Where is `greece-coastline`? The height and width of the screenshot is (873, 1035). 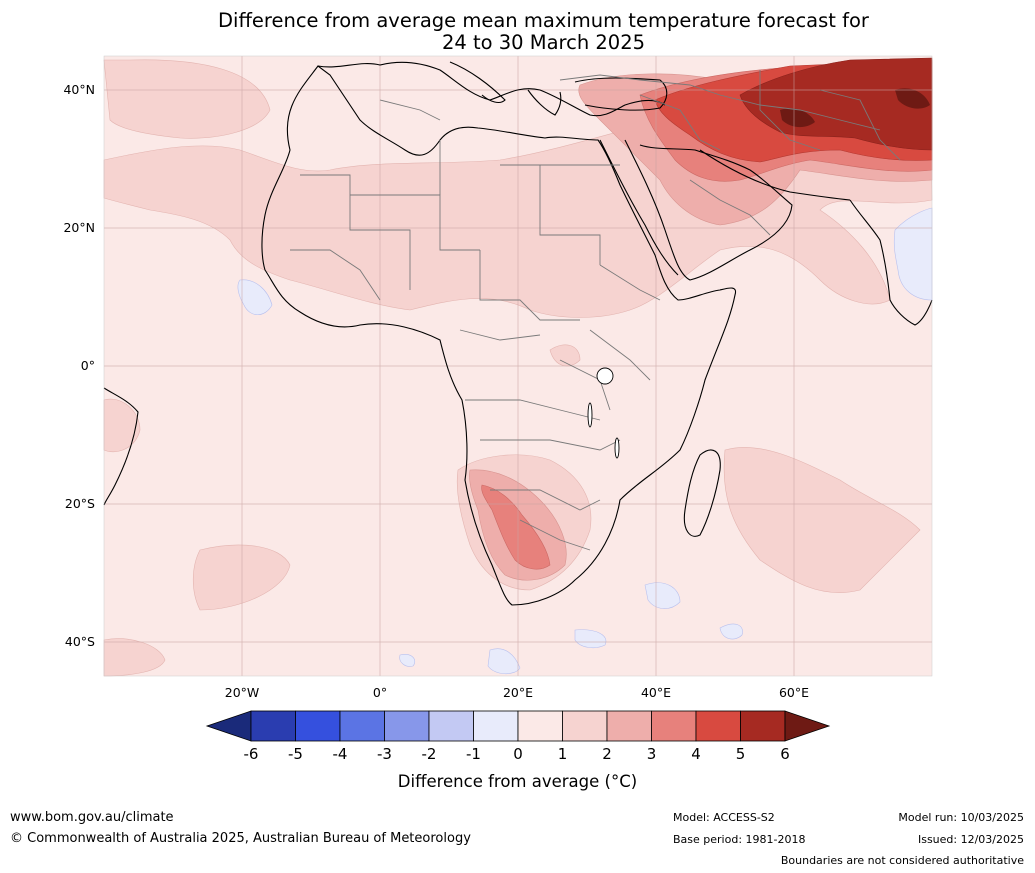
greece-coastline is located at coordinates (544, 102).